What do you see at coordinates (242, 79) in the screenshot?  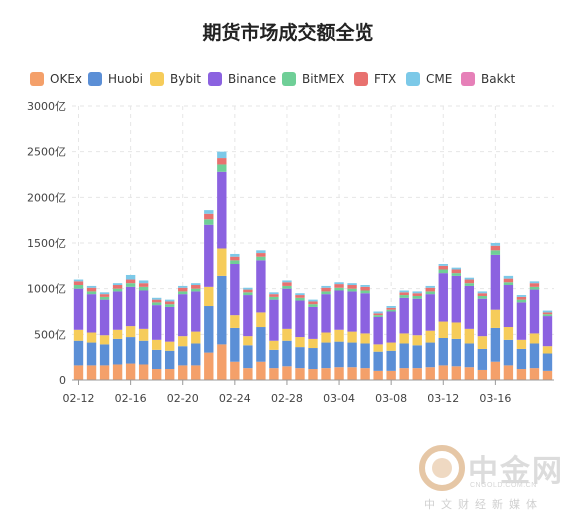 I see `legend-item-binance: Binance` at bounding box center [242, 79].